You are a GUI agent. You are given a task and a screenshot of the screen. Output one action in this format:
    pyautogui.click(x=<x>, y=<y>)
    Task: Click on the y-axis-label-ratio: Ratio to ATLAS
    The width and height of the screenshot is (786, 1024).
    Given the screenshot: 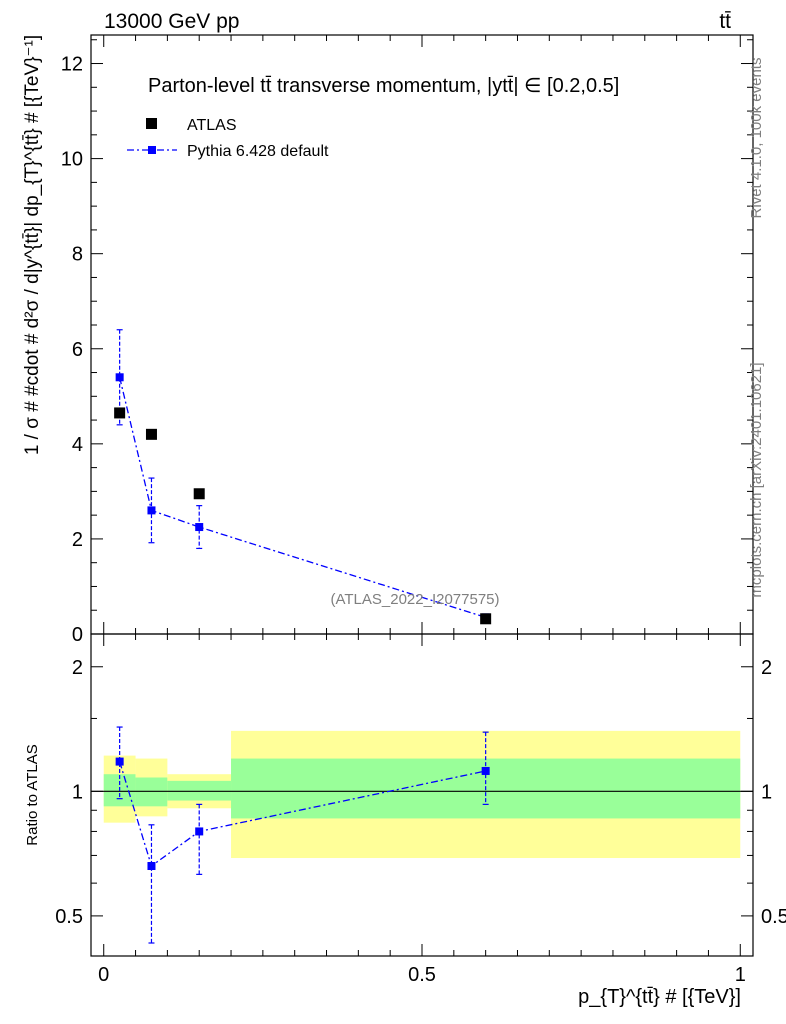 What is the action you would take?
    pyautogui.click(x=32, y=794)
    